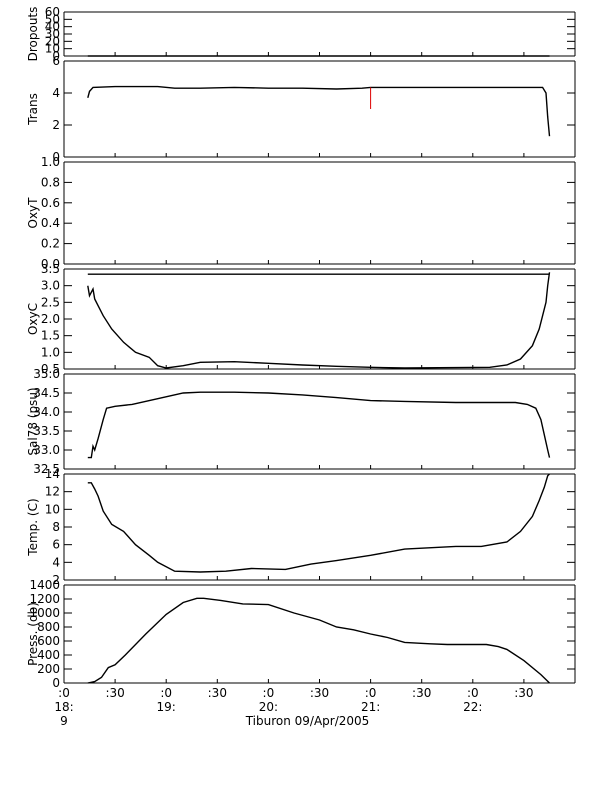  I want to click on panel-5-ytick-label: 4, so click(56, 562).